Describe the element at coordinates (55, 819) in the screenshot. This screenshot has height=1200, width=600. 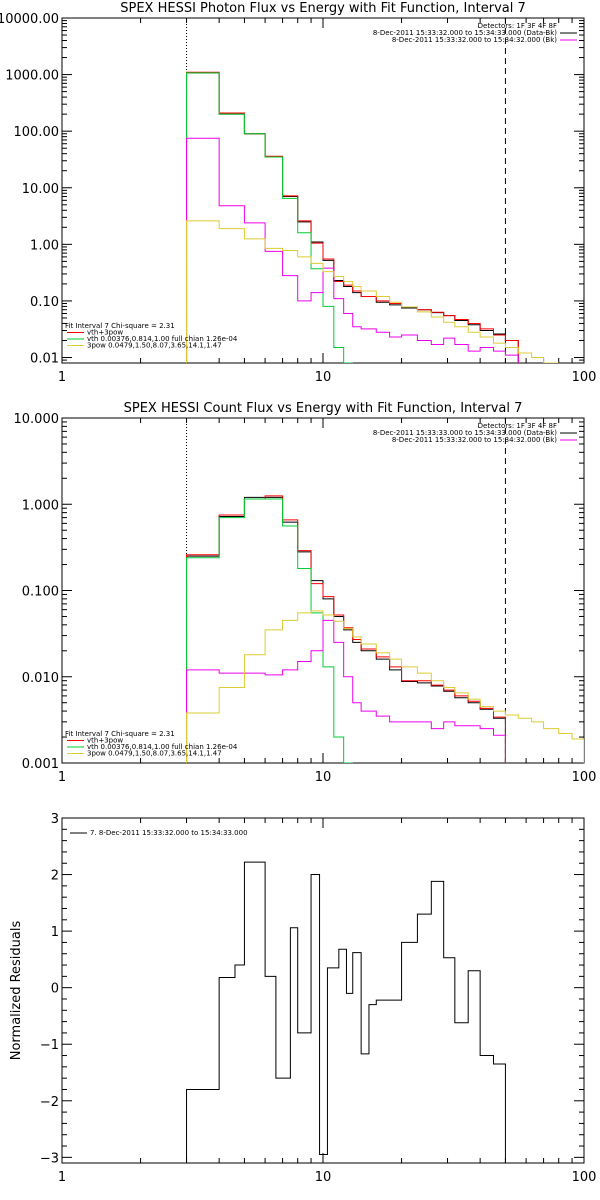
I see `y-tick-label: 3` at that location.